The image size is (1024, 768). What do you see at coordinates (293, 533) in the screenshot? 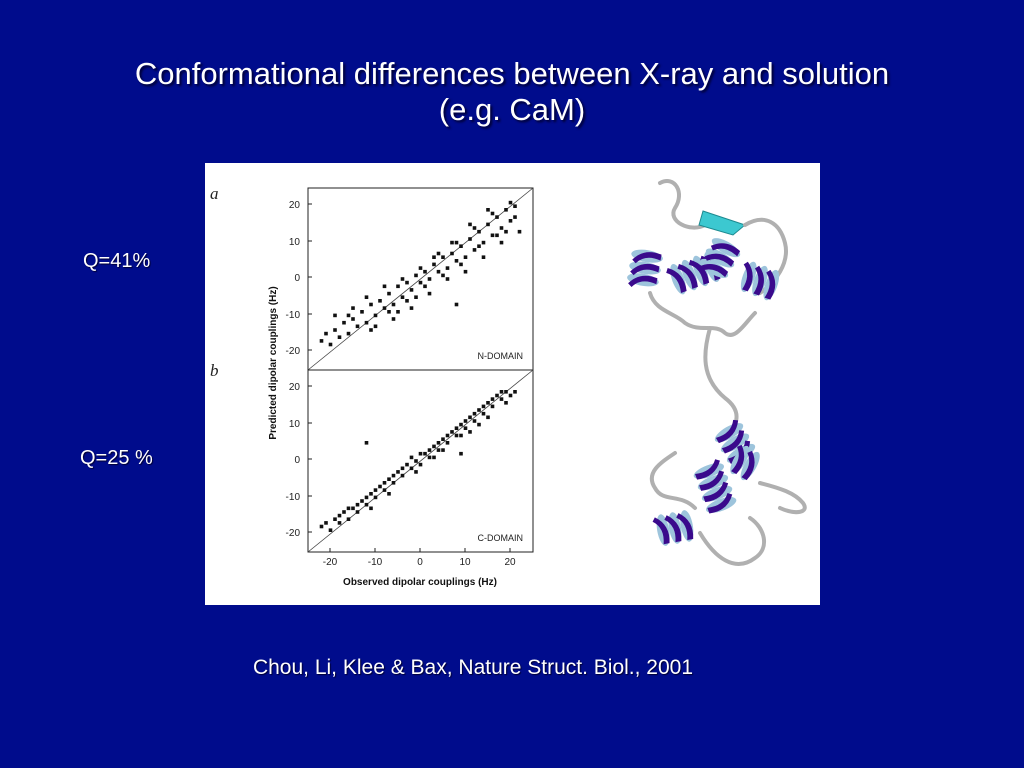
I see `panel-b-ytick: -20` at bounding box center [293, 533].